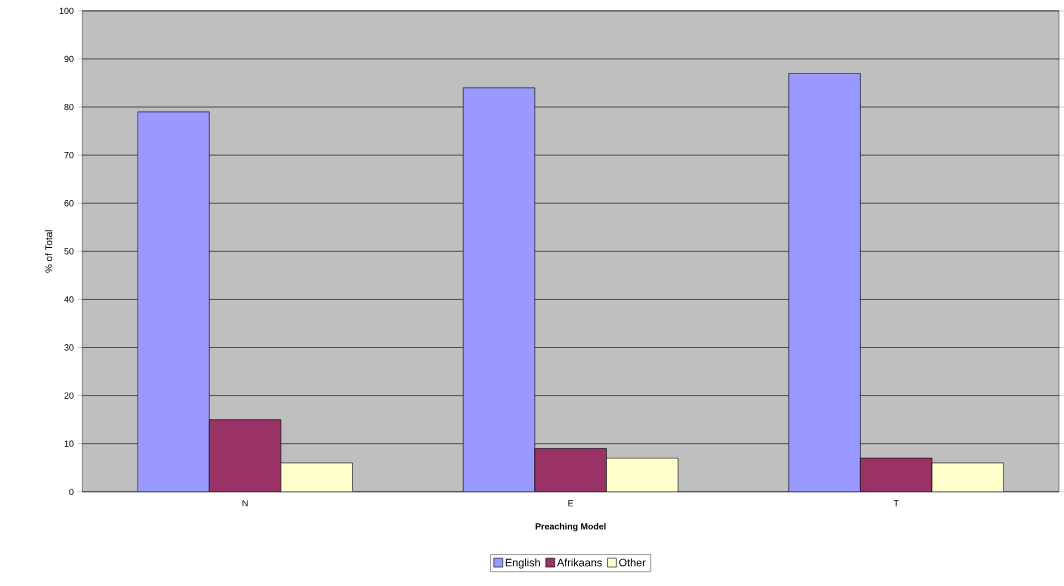 Image resolution: width=1064 pixels, height=586 pixels. I want to click on legend-label: Other, so click(632, 562).